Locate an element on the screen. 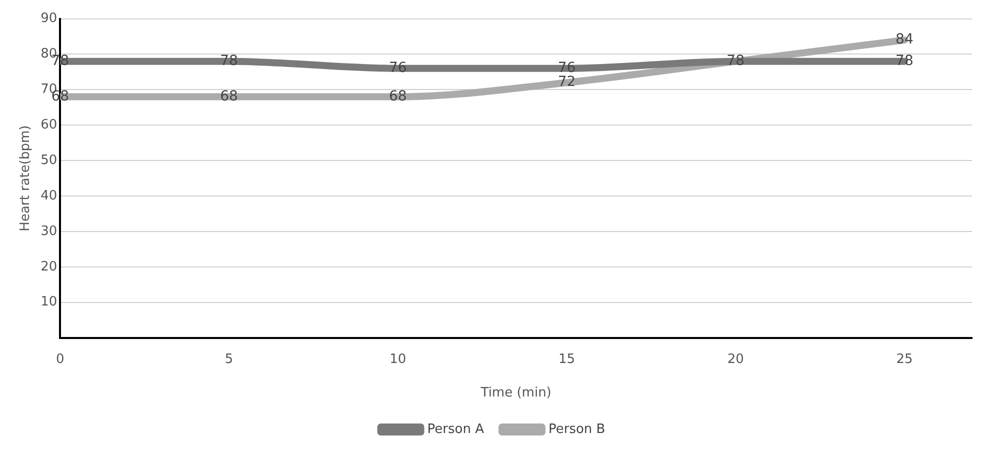  y-tick-label: 50 is located at coordinates (49, 160).